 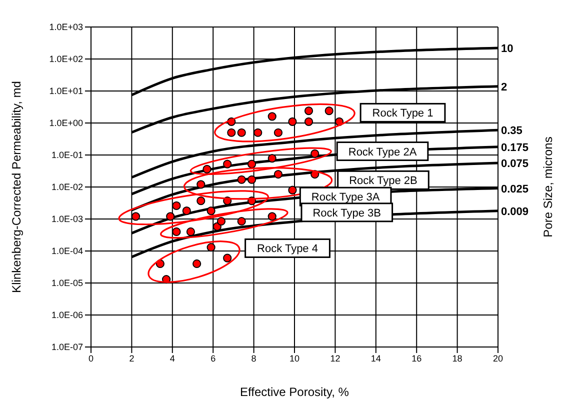 I want to click on y-tick-label: 1.0E-04, so click(x=67, y=251).